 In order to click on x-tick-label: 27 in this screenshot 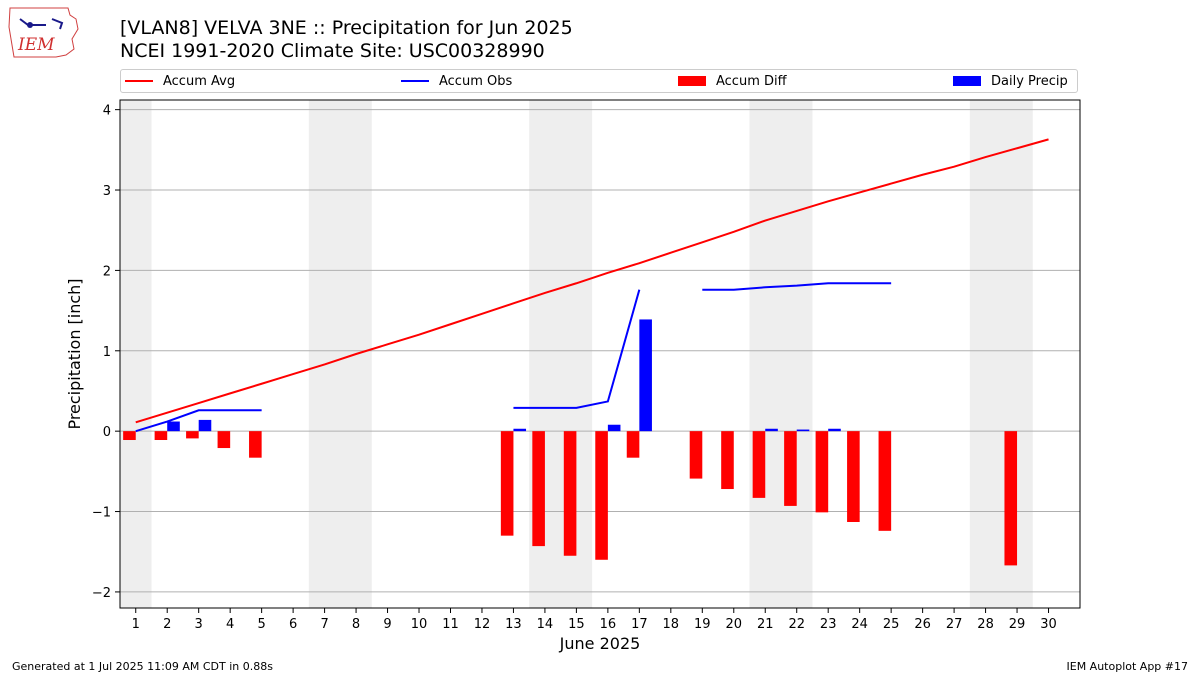, I will do `click(954, 624)`.